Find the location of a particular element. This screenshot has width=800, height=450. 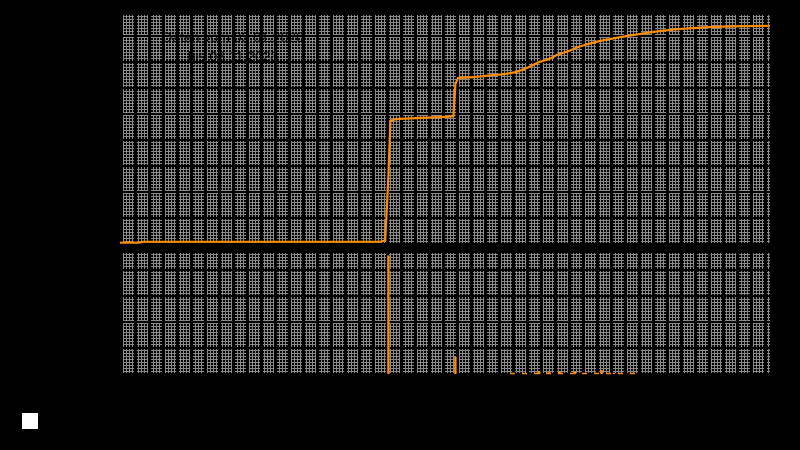

increment-impulses is located at coordinates (513, 315).